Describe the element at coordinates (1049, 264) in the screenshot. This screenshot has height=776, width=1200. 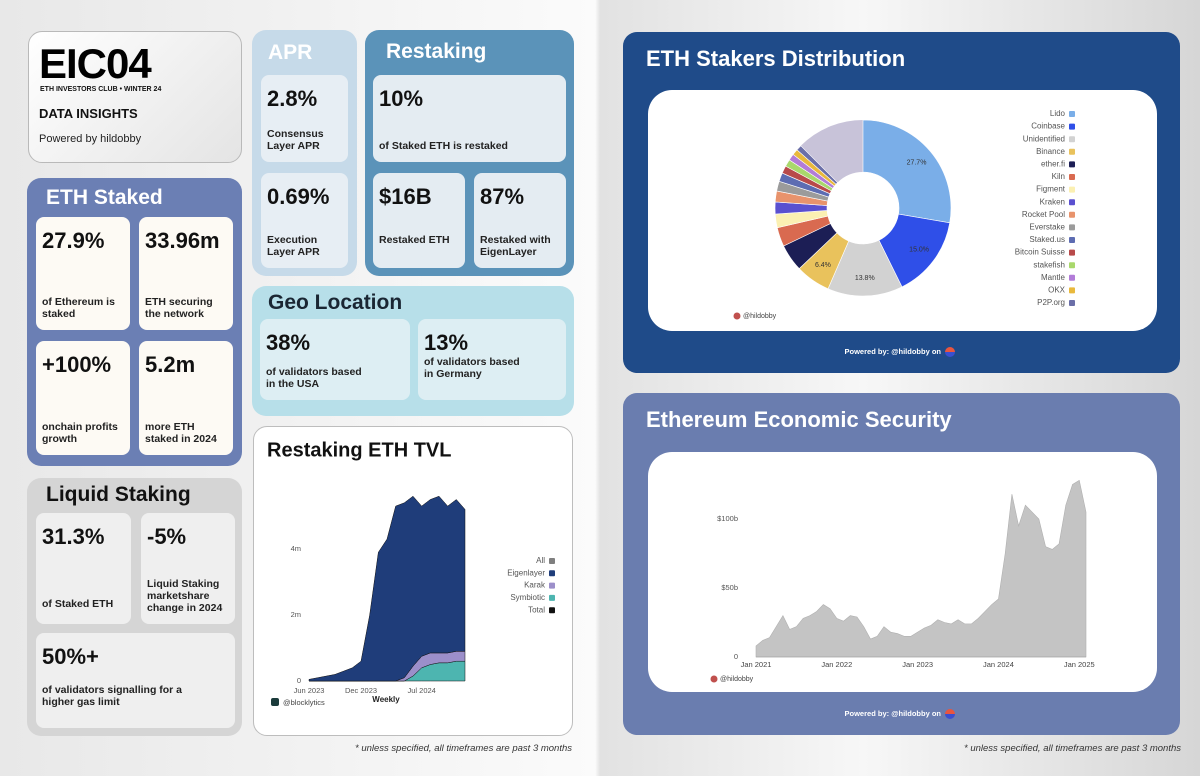
I see `legend-label: stakefish` at that location.